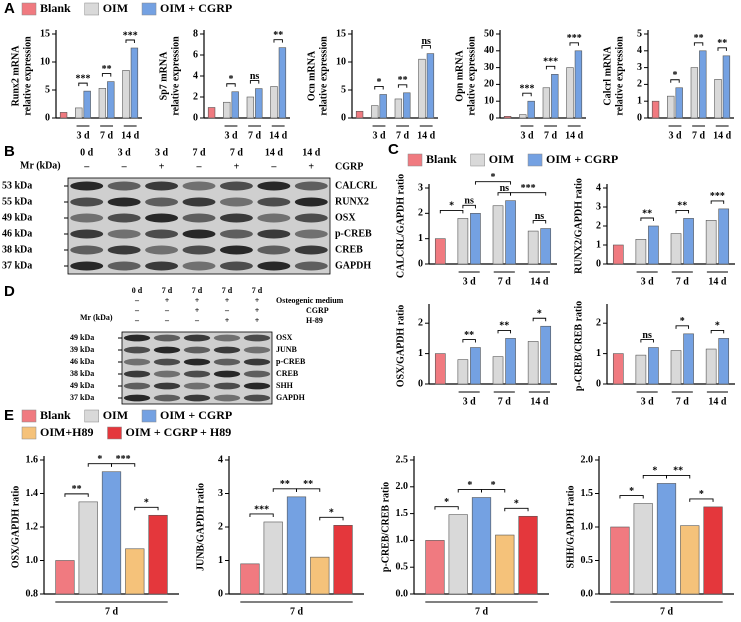 The image size is (741, 622). Describe the element at coordinates (196, 8) in the screenshot. I see `legend-label: OIM + CGRP` at that location.